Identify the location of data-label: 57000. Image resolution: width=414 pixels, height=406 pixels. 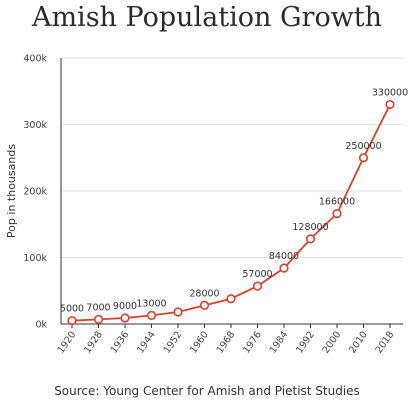
(257, 274).